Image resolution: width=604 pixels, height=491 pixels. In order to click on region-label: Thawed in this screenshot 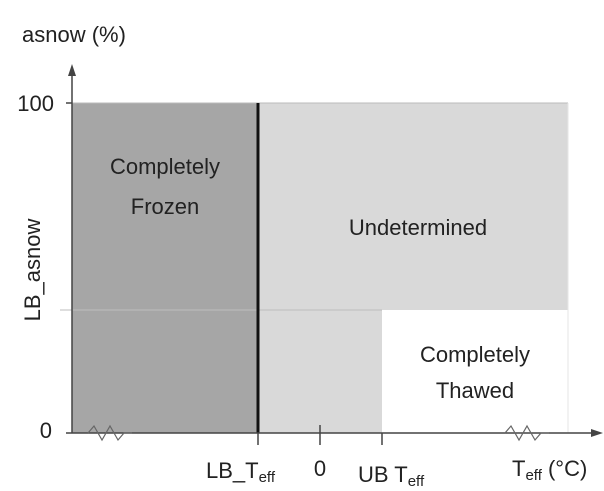, I will do `click(475, 390)`.